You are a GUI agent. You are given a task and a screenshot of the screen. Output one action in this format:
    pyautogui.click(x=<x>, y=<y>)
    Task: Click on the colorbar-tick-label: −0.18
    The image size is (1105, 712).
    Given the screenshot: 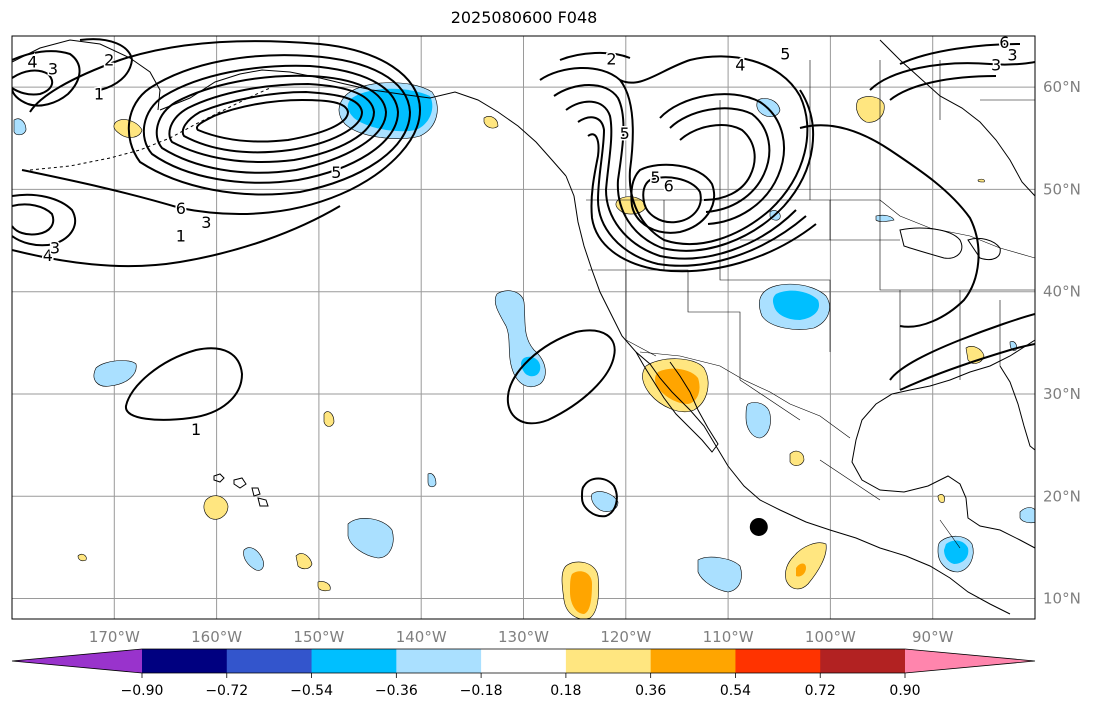 What is the action you would take?
    pyautogui.click(x=481, y=691)
    